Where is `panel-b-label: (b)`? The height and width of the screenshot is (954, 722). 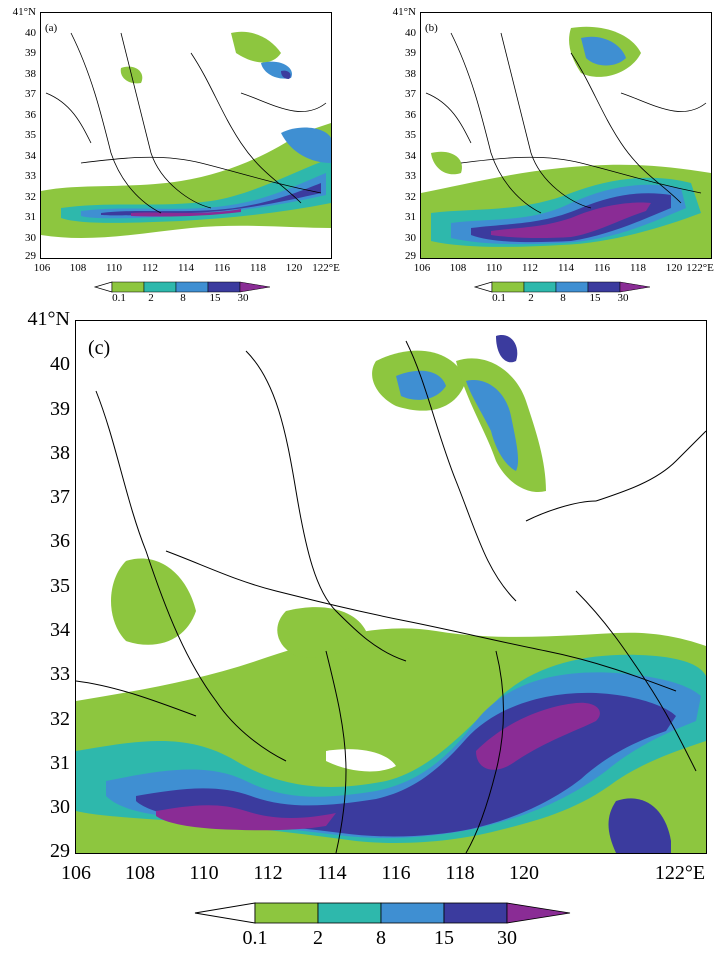 panel-b-label: (b) is located at coordinates (431, 28).